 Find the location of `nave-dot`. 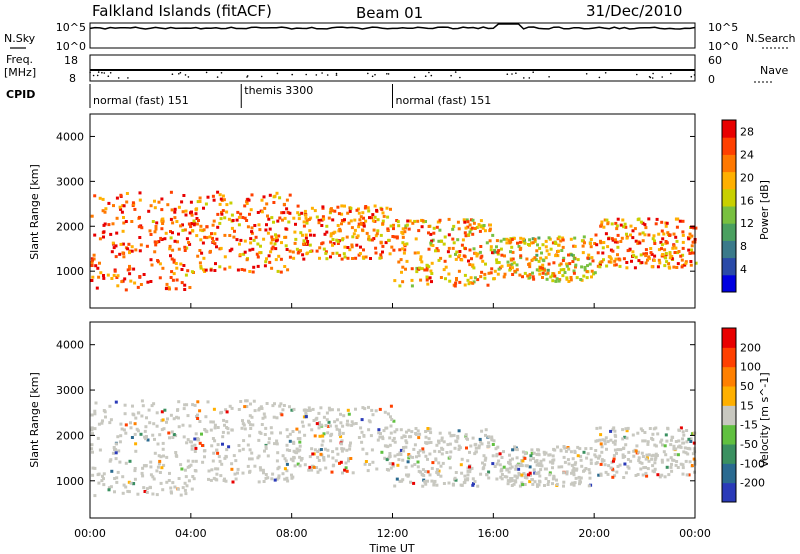

nave-dot is located at coordinates (507, 74).